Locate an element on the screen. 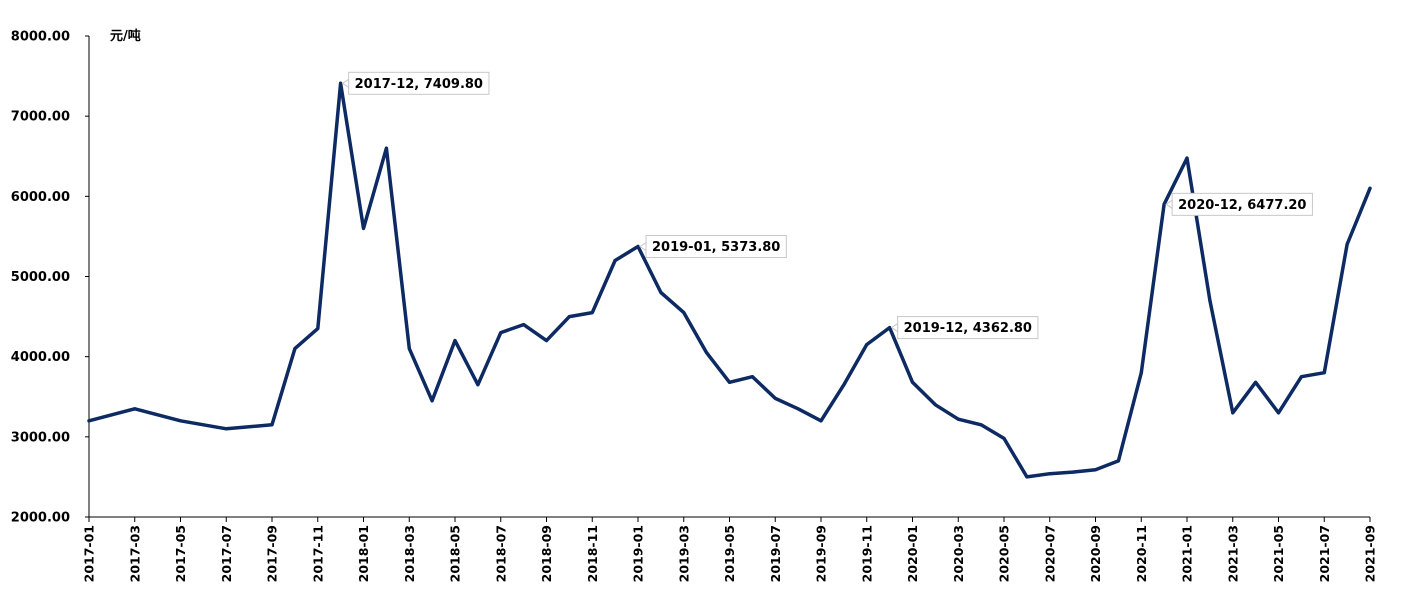 The height and width of the screenshot is (599, 1413). data-label: 2019-01, 5373.80 is located at coordinates (713, 247).